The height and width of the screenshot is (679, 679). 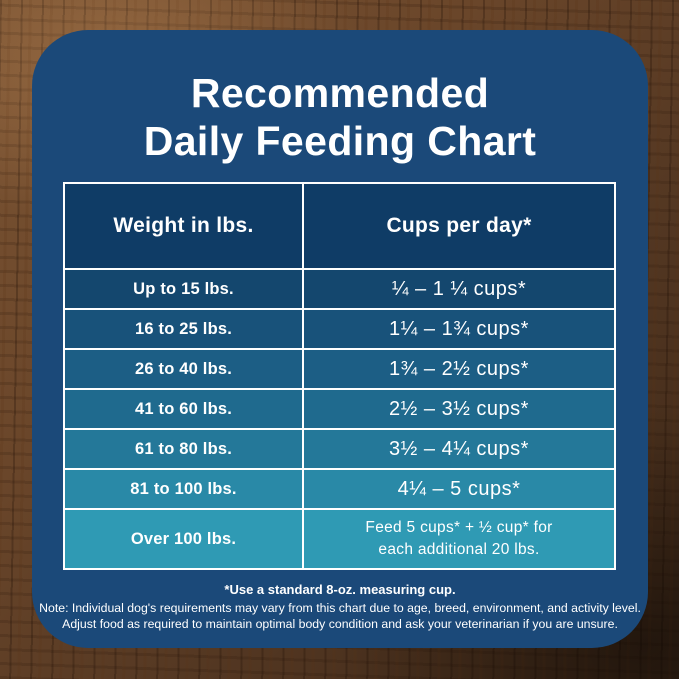 I want to click on cups-value: 1¾ – 2½ cups*, so click(x=459, y=368).